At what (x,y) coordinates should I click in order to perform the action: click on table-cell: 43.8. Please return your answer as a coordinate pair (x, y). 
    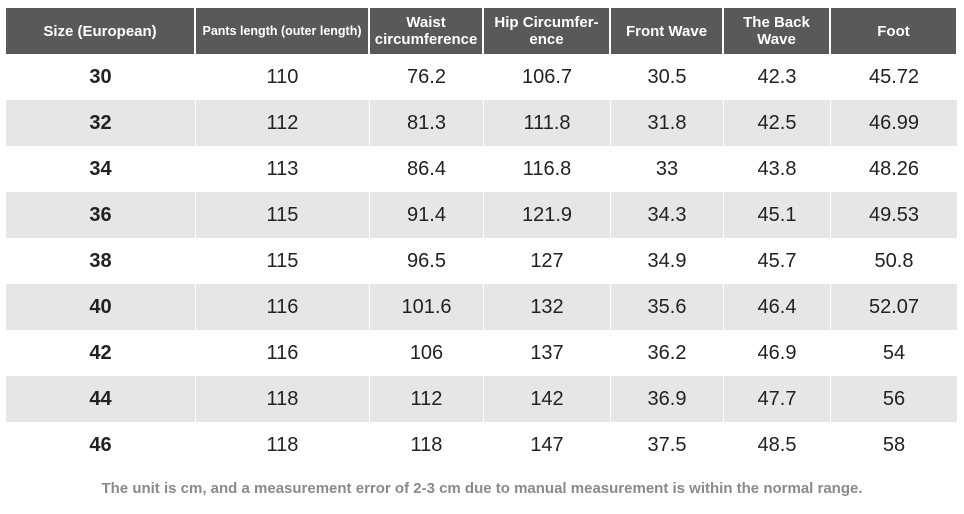
    Looking at the image, I should click on (777, 169).